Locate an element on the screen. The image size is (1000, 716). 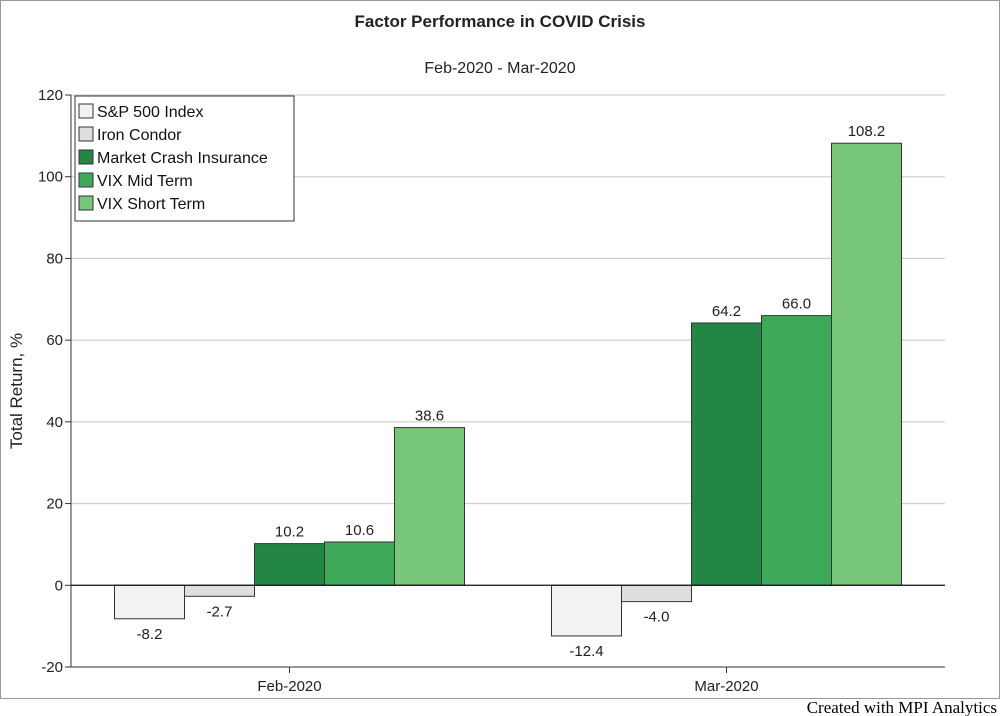
credit-text: Created with MPI Analytics is located at coordinates (902, 707).